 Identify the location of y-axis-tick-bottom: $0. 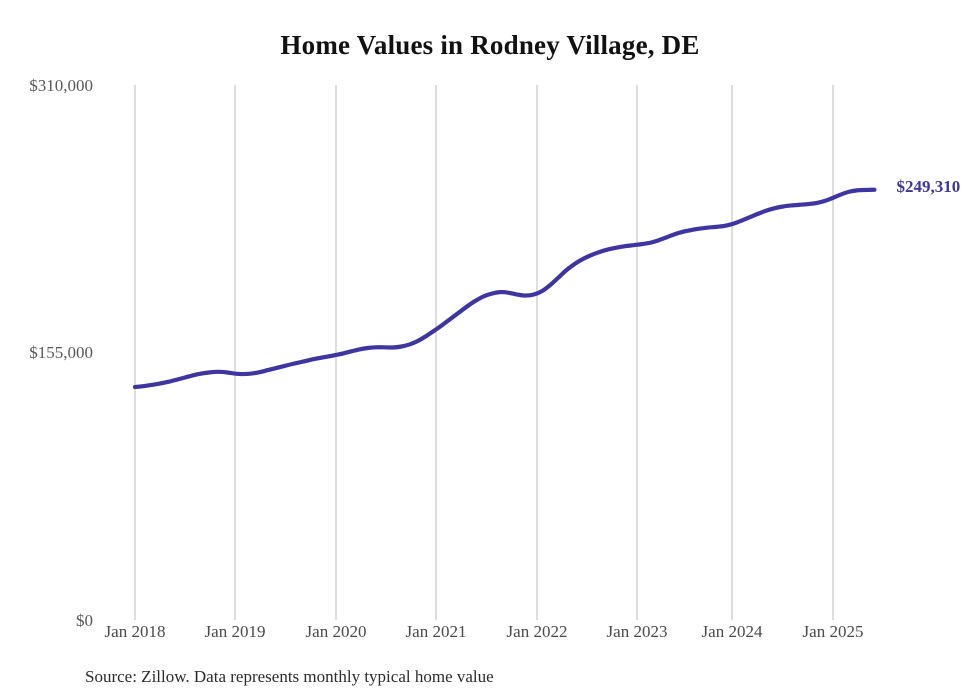
(84, 620).